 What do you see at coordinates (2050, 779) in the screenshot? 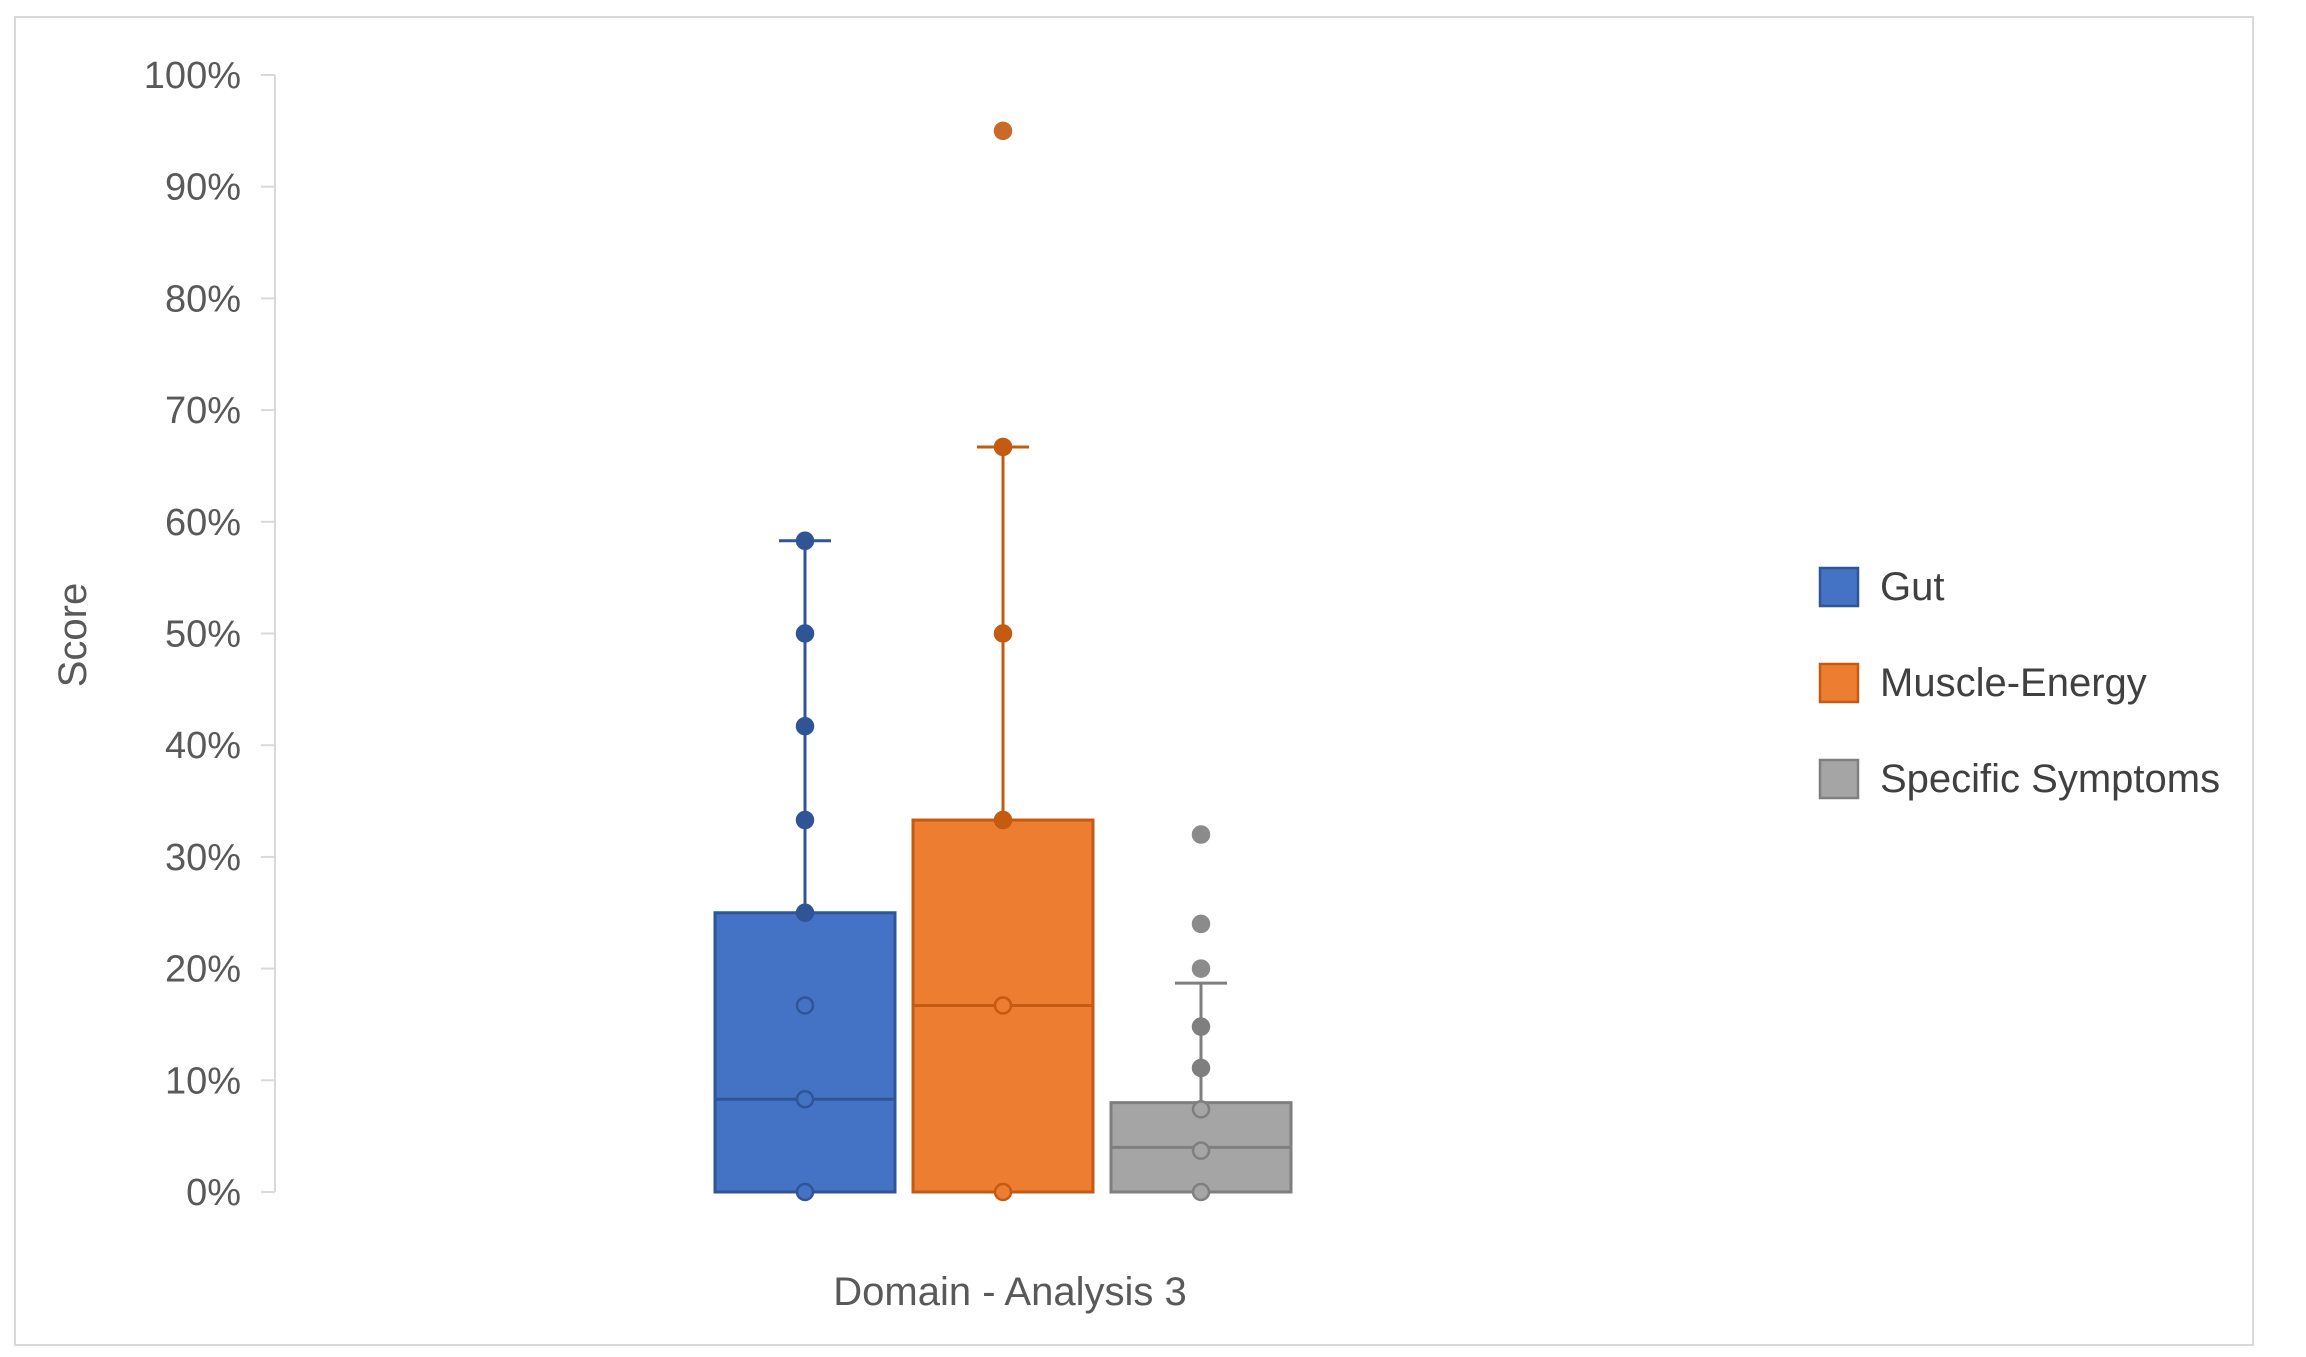
I see `legend-label: Specific Symptoms` at bounding box center [2050, 779].